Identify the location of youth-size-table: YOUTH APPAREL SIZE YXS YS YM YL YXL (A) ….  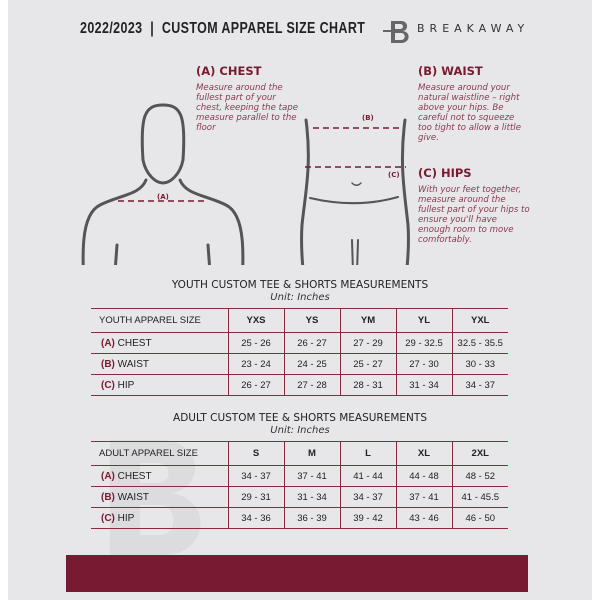
(299, 352).